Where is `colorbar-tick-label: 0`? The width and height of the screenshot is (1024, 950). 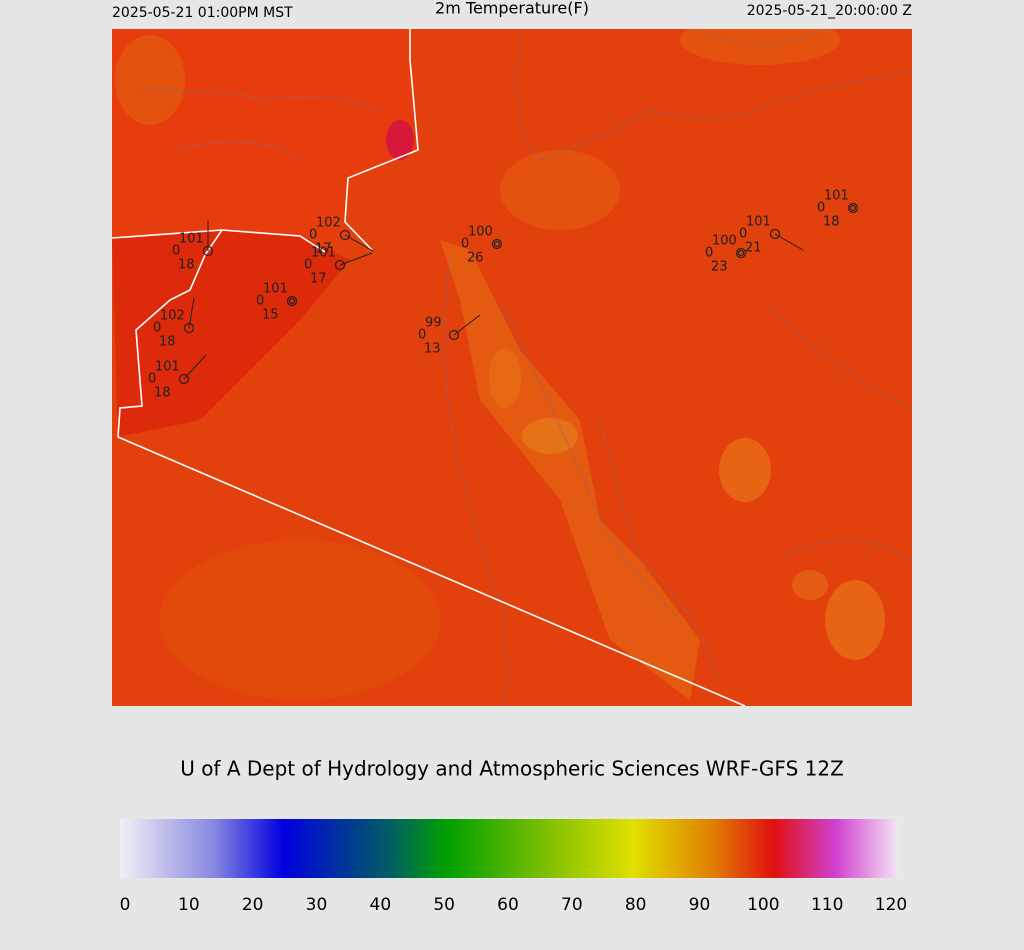 colorbar-tick-label: 0 is located at coordinates (125, 905).